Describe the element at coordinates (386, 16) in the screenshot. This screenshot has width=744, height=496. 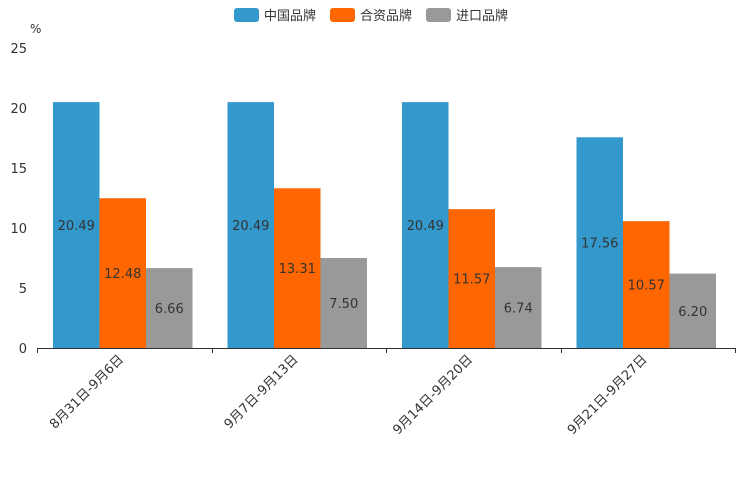
I see `legend-label: 合资品牌` at that location.